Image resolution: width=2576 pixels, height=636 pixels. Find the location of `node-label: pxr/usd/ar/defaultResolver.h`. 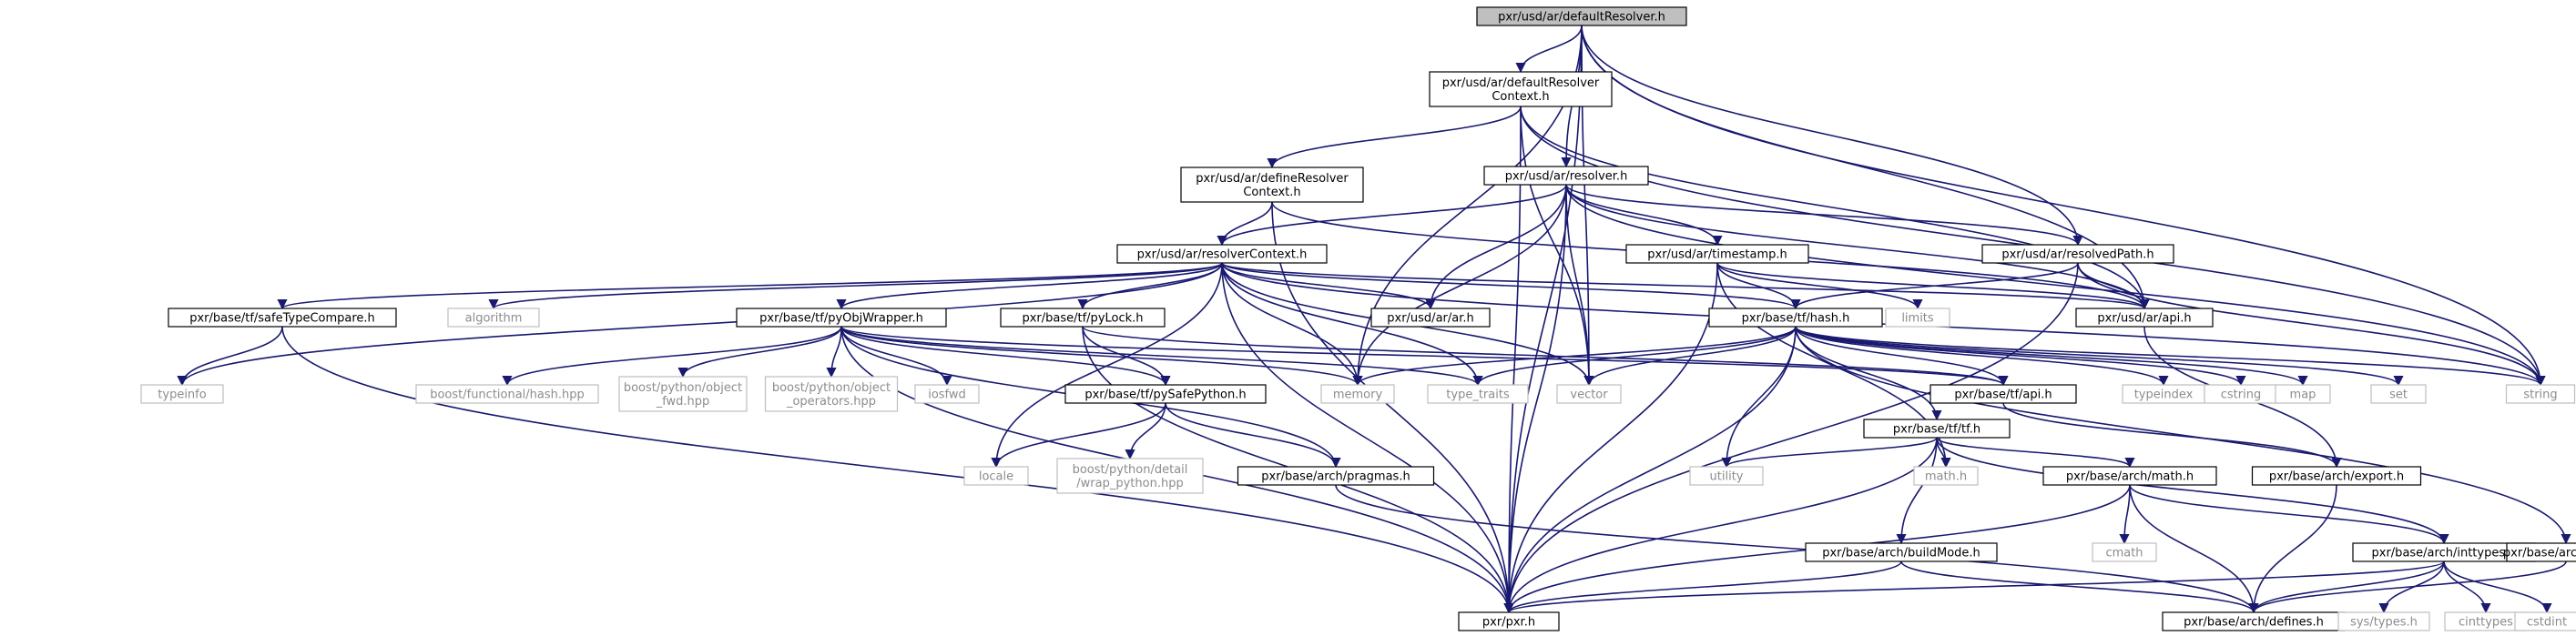

node-label: pxr/usd/ar/defaultResolver.h is located at coordinates (1582, 18).